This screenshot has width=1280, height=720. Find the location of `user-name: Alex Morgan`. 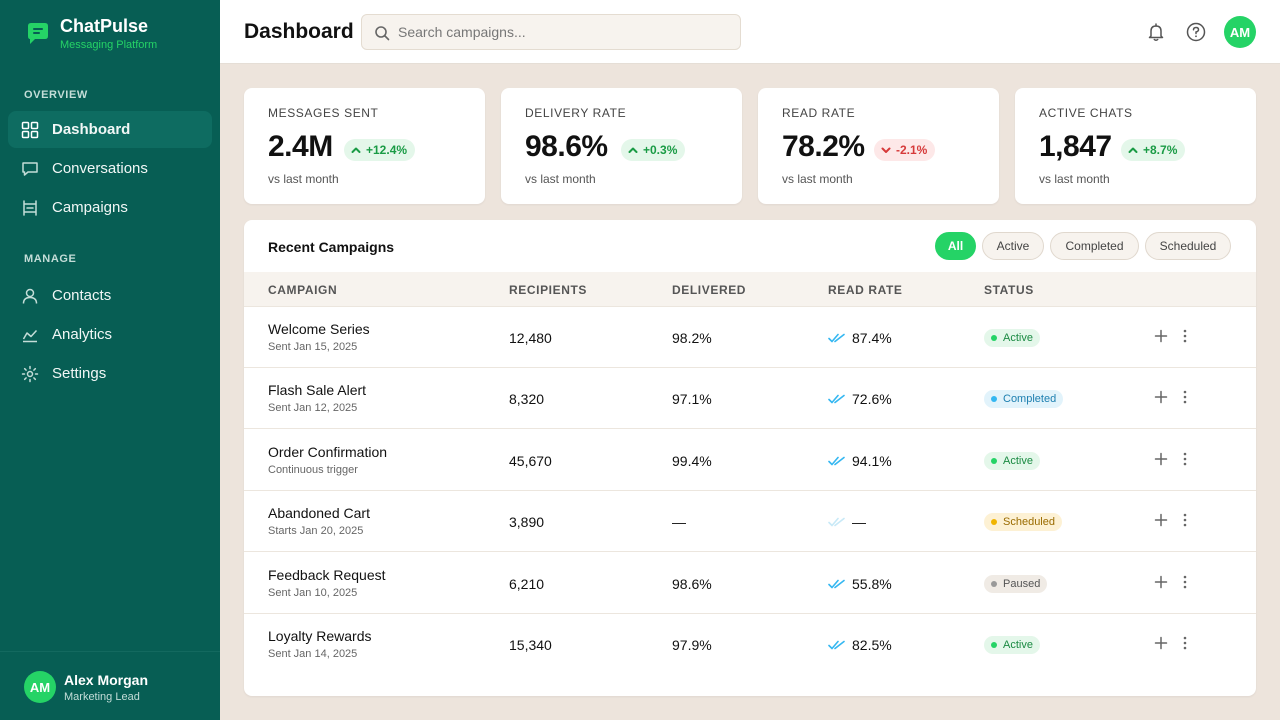

user-name: Alex Morgan is located at coordinates (106, 680).